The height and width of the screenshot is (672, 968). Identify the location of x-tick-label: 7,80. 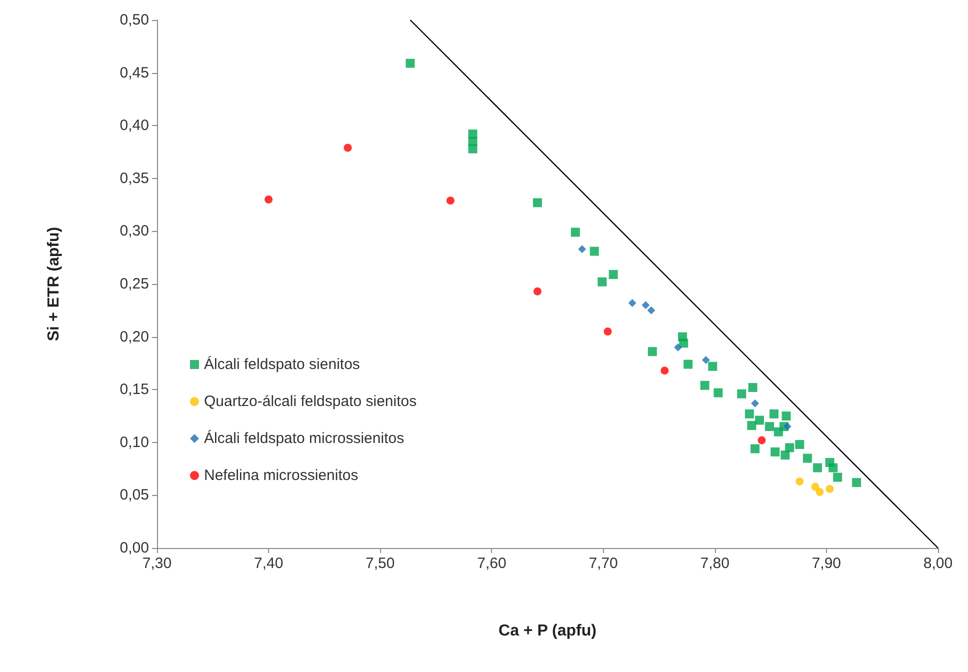
(715, 563).